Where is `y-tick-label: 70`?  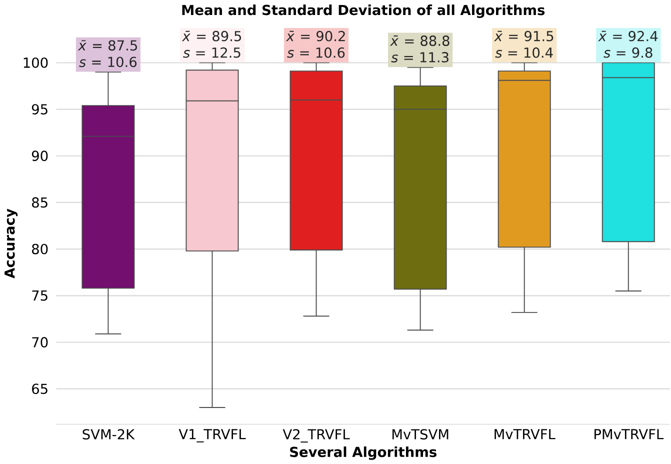
y-tick-label: 70 is located at coordinates (40, 342).